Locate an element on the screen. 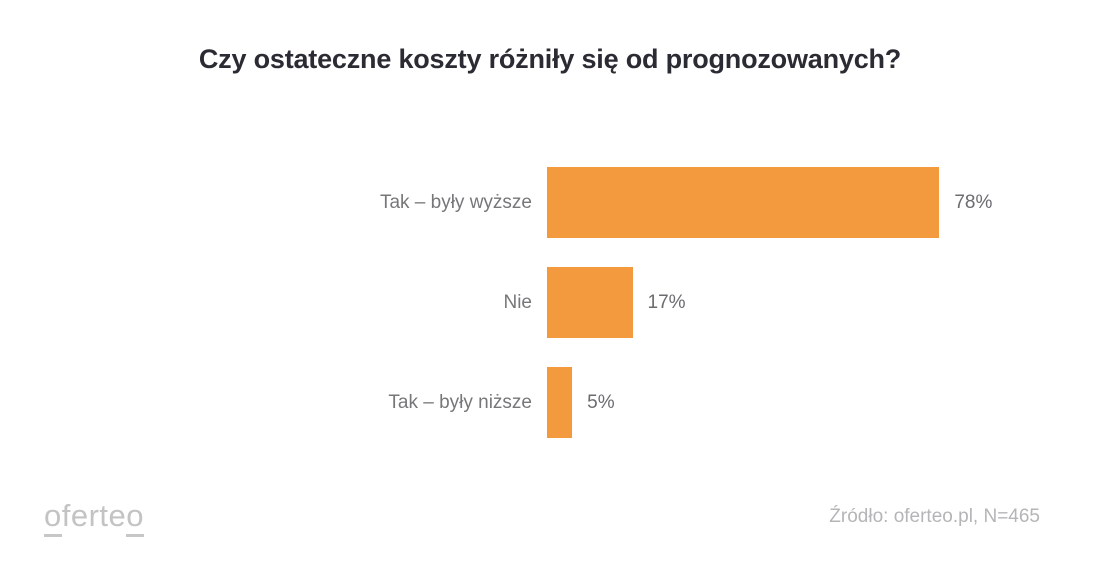 The image size is (1100, 570). oferteo-logo: oferteo is located at coordinates (94, 517).